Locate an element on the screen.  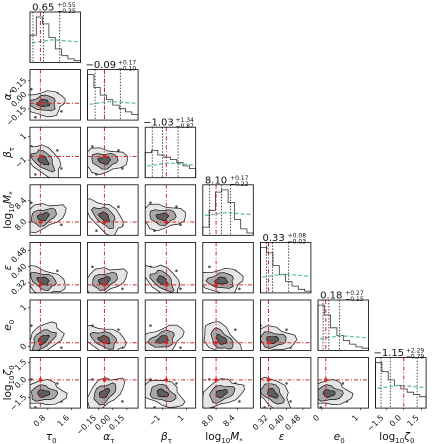
panel-beta_tau-vs-alpha_tau is located at coordinates (113, 152).